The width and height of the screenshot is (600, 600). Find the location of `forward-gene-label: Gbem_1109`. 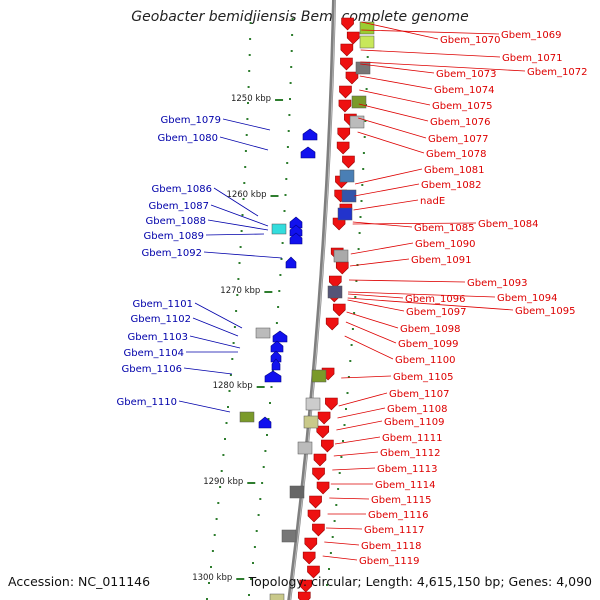

forward-gene-label: Gbem_1109 is located at coordinates (414, 422).